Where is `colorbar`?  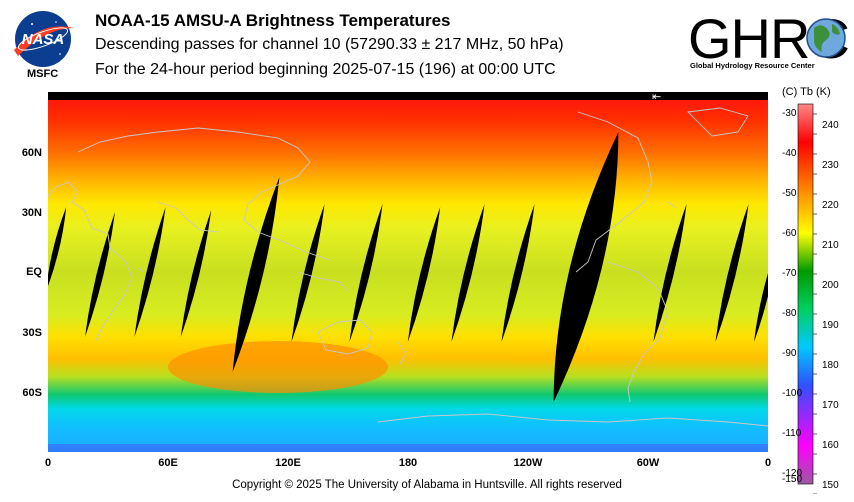 colorbar is located at coordinates (807, 298).